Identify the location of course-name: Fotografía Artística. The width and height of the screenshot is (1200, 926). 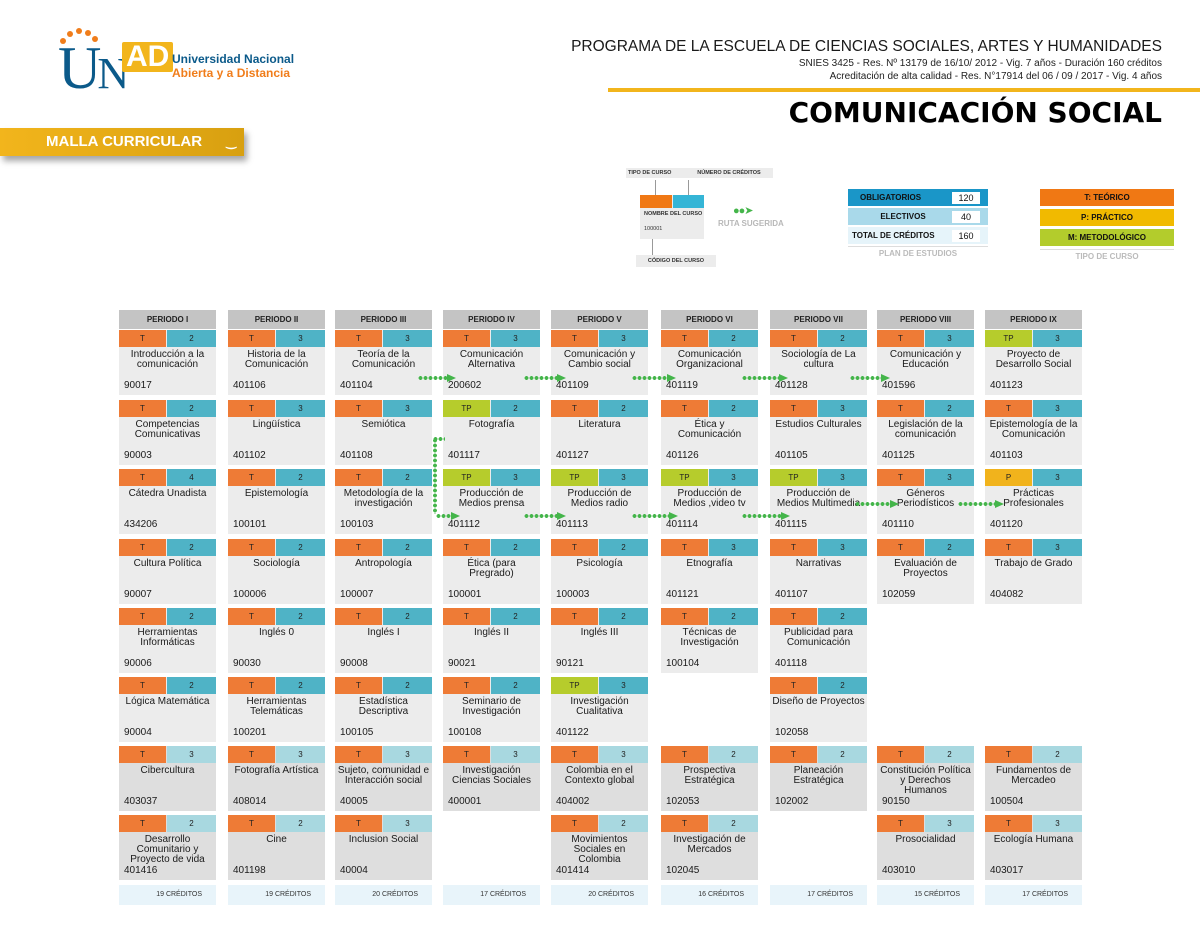
(276, 770).